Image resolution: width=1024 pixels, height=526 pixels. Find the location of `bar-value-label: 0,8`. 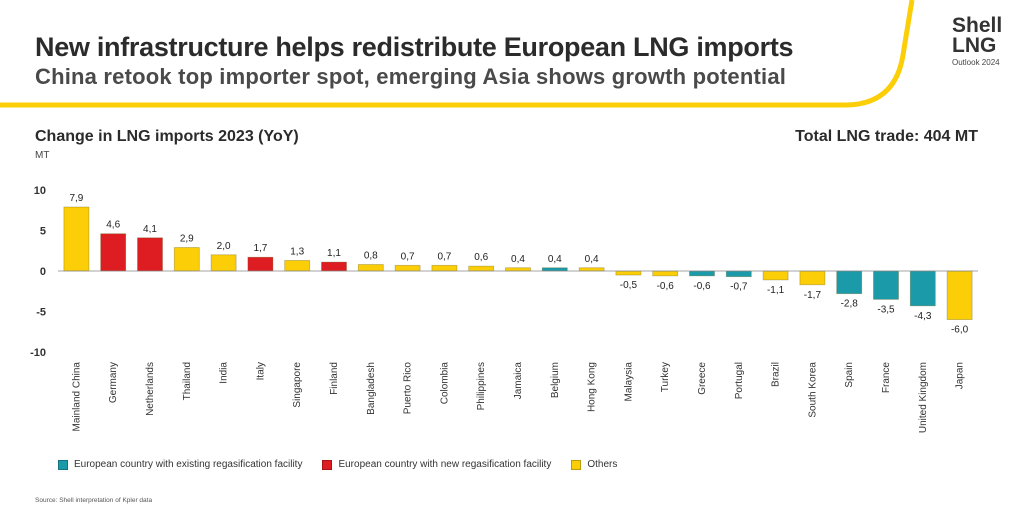

bar-value-label: 0,8 is located at coordinates (371, 256).